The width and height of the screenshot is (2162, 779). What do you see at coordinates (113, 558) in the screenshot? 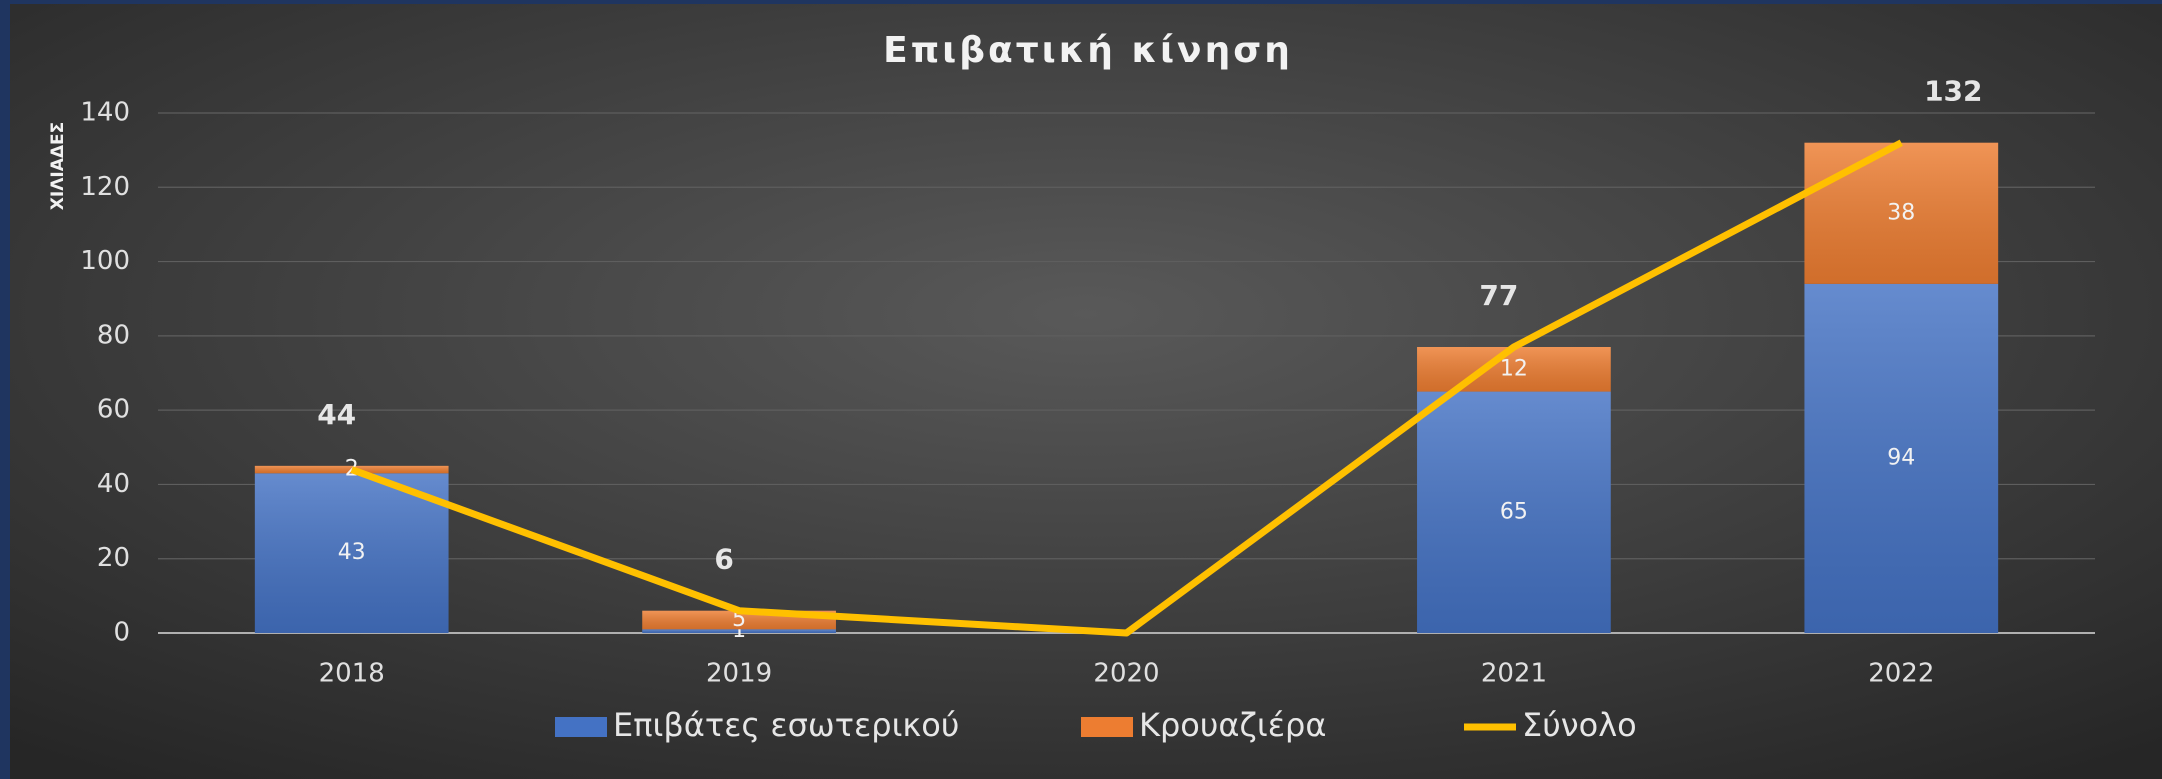
I see `y-tick-label: 20` at bounding box center [113, 558].